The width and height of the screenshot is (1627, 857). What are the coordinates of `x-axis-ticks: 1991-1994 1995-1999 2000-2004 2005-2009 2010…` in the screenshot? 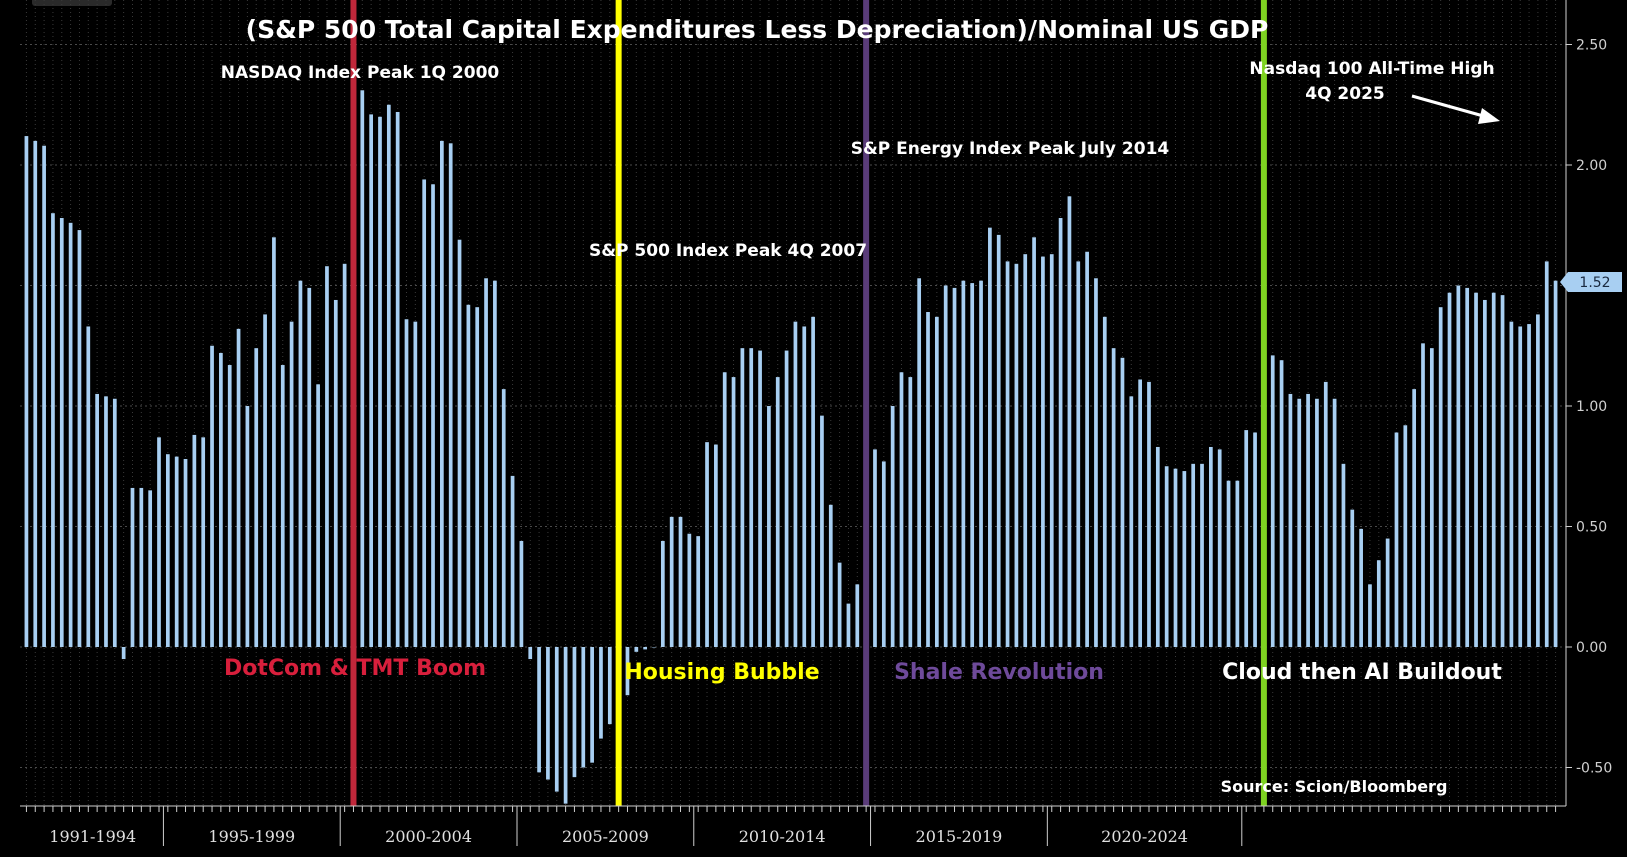 It's located at (791, 826).